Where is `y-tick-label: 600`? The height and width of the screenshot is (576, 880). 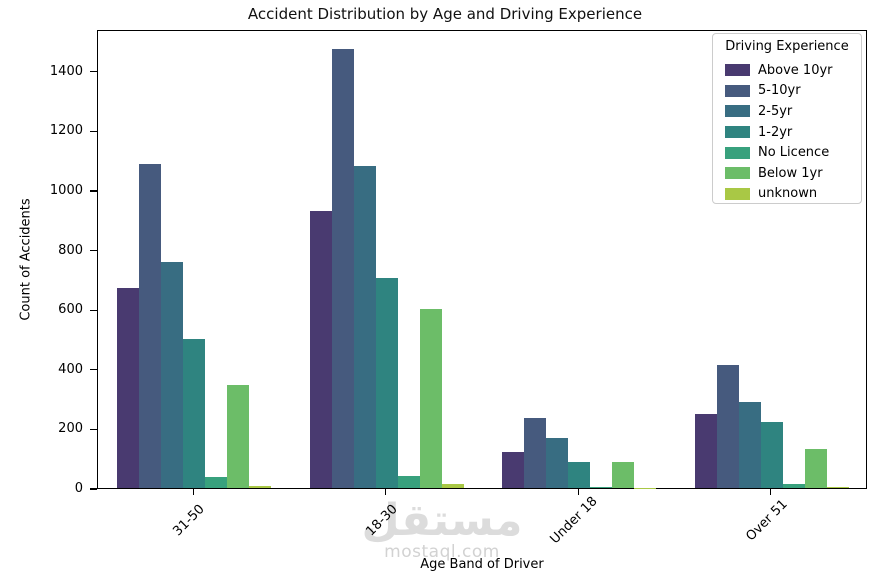 y-tick-label: 600 is located at coordinates (70, 310).